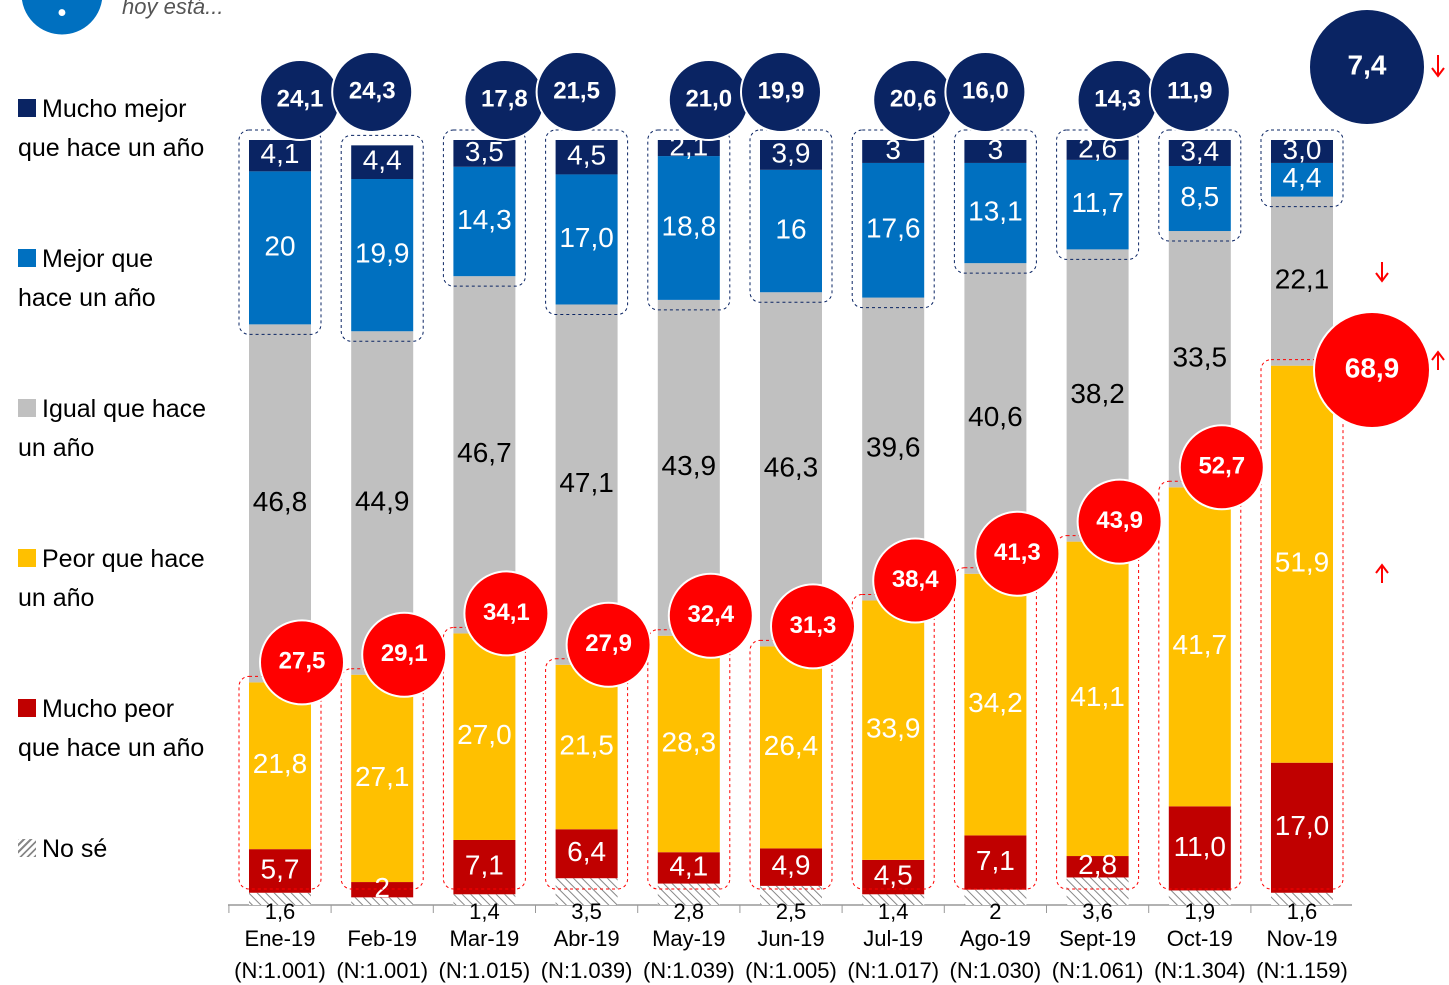  I want to click on value-label: 27,1, so click(382, 776).